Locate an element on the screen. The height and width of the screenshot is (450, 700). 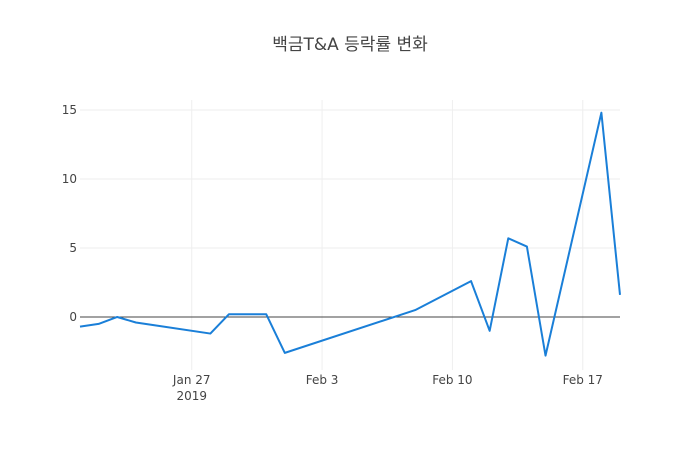
chart-title: 백금T&A 등락률 변화 is located at coordinates (350, 45).